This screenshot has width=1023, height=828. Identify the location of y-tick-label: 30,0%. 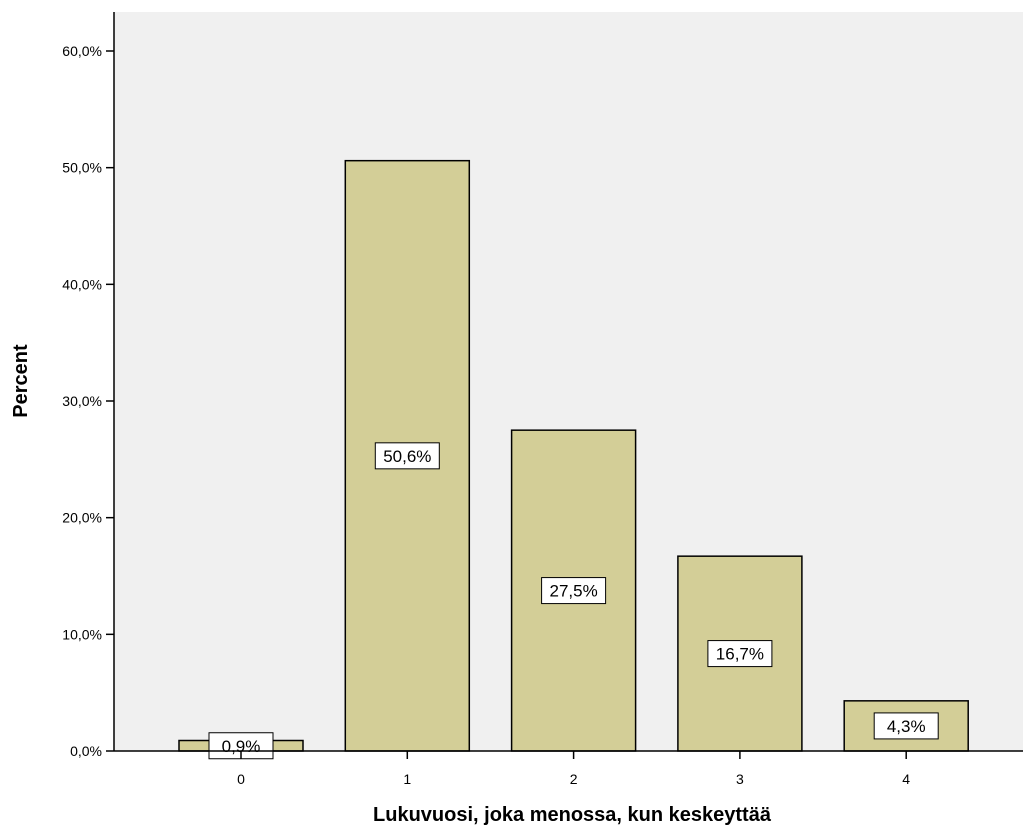
(82, 401).